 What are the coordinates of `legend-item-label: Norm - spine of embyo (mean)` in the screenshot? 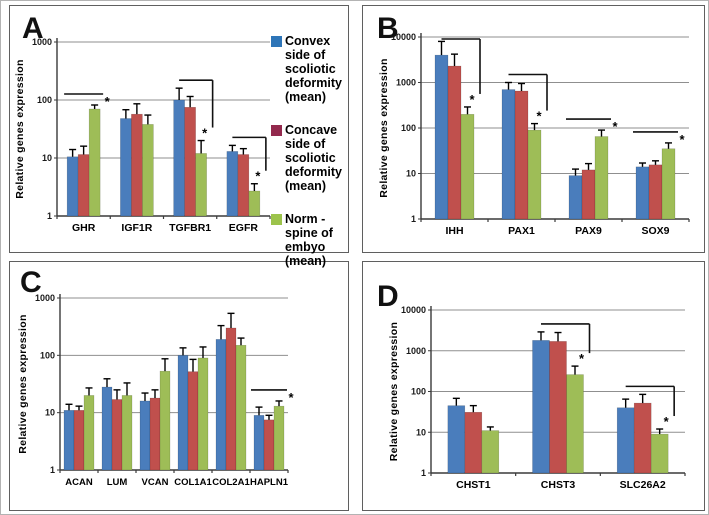 It's located at (309, 240).